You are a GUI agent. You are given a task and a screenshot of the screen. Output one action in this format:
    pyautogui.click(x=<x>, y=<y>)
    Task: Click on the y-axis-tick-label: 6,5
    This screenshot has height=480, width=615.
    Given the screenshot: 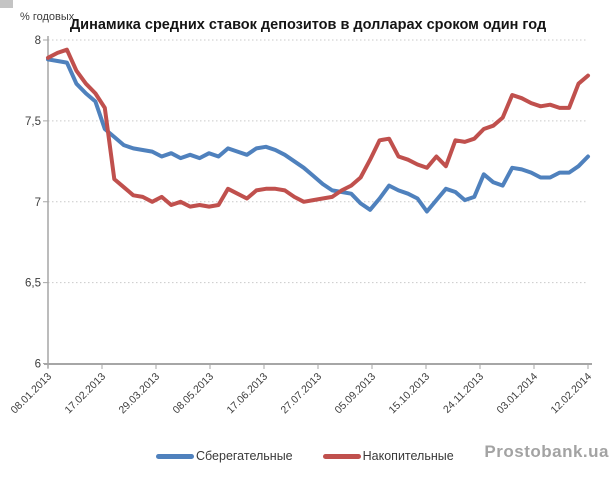 What is the action you would take?
    pyautogui.click(x=33, y=284)
    